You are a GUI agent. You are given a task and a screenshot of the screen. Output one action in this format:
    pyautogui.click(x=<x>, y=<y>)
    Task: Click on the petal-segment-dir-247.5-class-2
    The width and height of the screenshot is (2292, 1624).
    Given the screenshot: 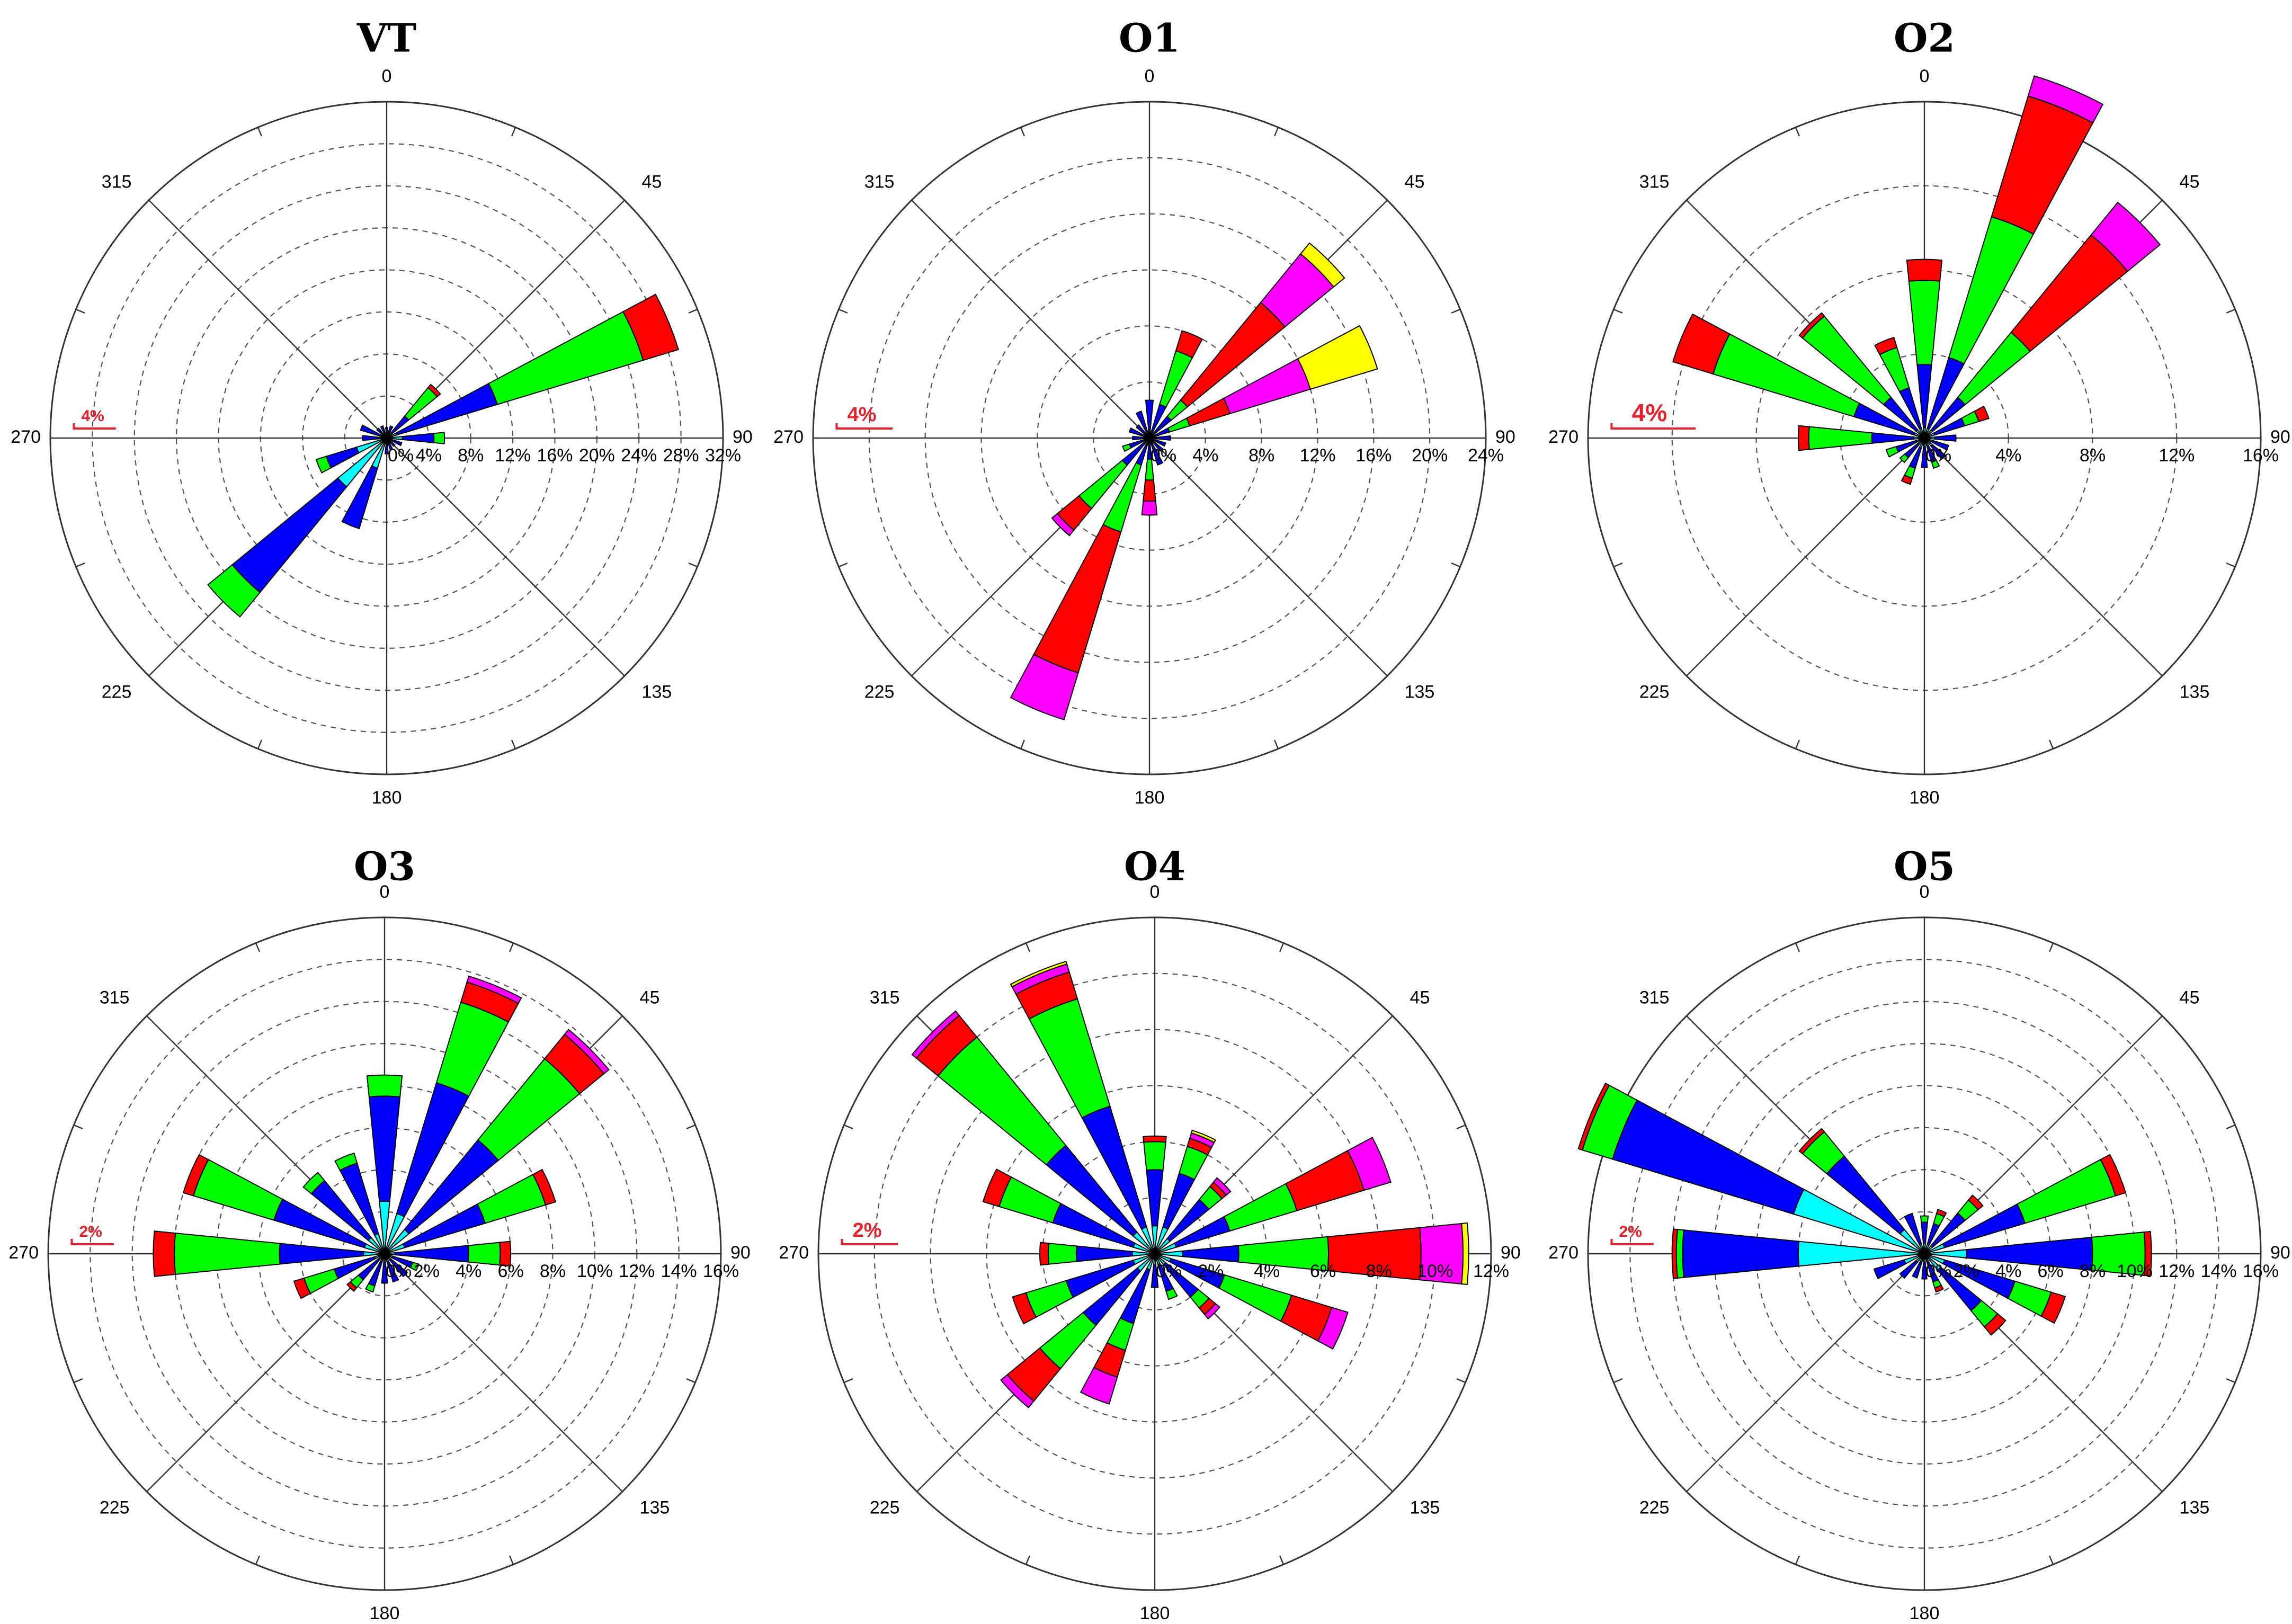 What is the action you would take?
    pyautogui.click(x=1890, y=1269)
    